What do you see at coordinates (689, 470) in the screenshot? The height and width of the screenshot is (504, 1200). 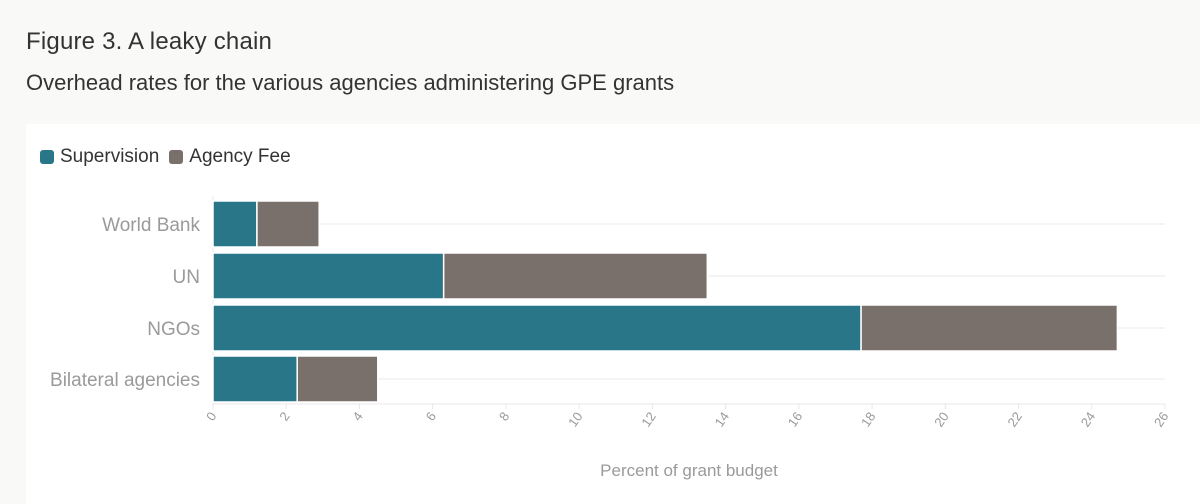 I see `x-axis-title: Percent of grant budget` at bounding box center [689, 470].